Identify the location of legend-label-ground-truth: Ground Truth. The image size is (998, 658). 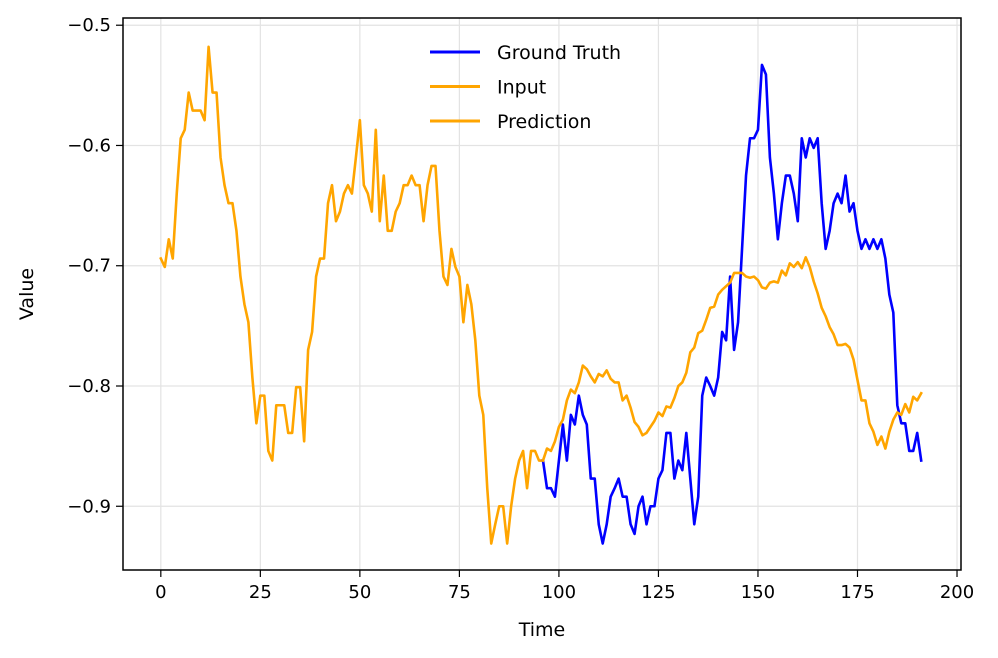
(559, 53).